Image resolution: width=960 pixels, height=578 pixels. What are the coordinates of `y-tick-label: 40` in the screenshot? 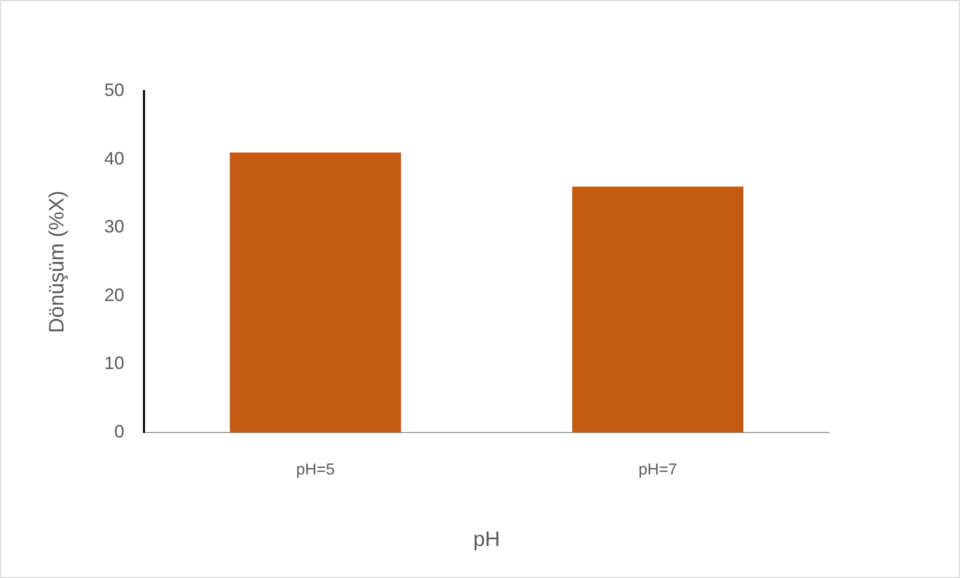 It's located at (114, 158).